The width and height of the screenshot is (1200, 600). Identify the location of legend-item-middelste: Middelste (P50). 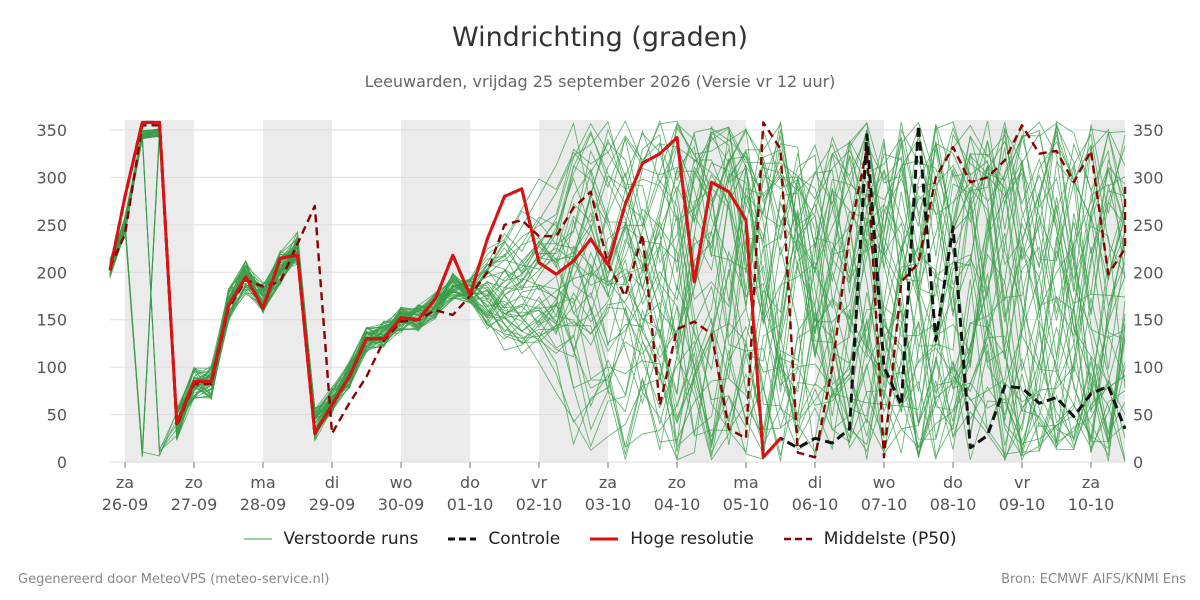
(870, 539).